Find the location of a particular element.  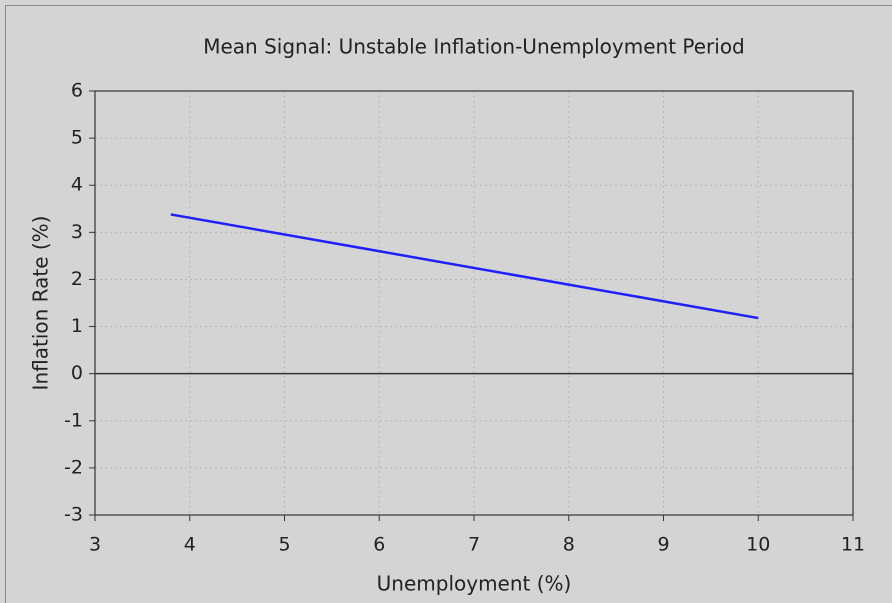

y-tick-label: -3 is located at coordinates (73, 515).